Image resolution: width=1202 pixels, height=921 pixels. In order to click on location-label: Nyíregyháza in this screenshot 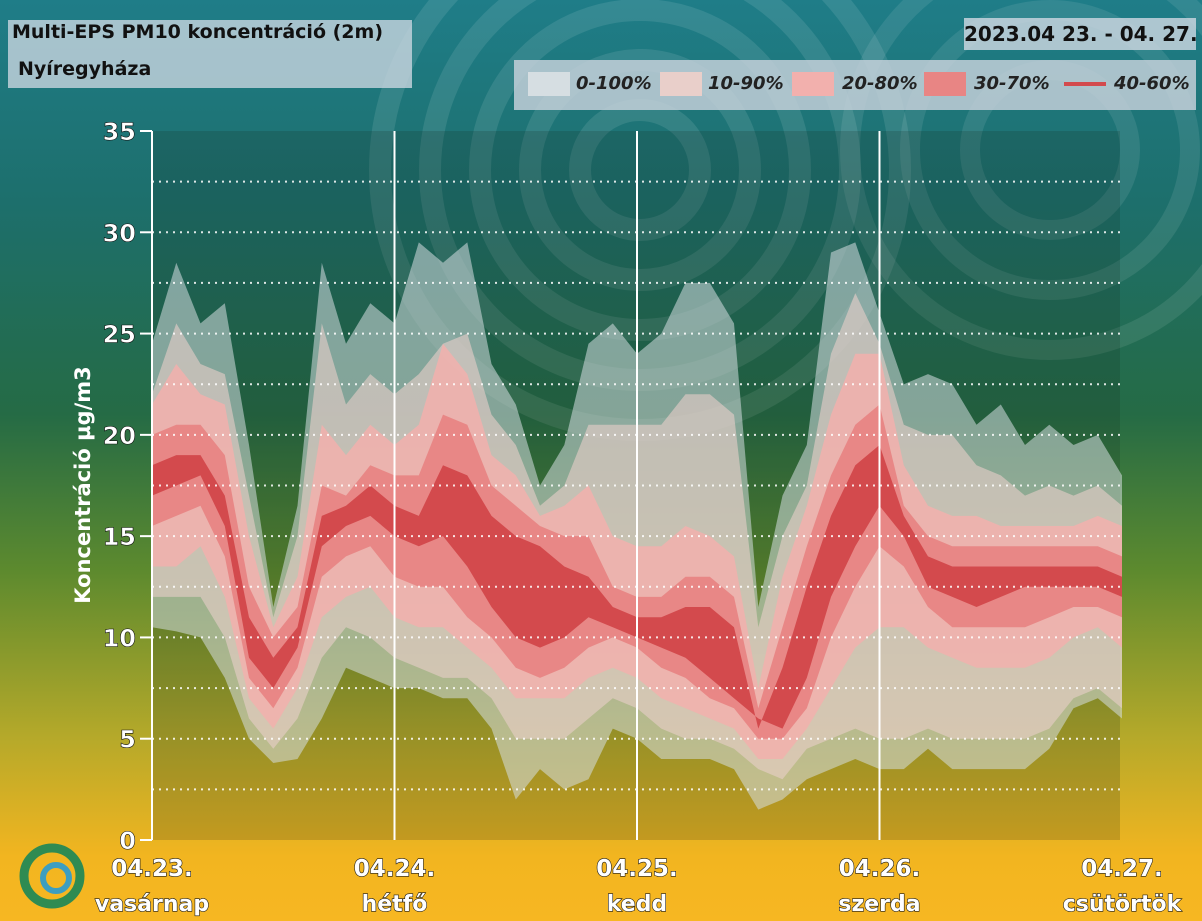, I will do `click(85, 69)`.